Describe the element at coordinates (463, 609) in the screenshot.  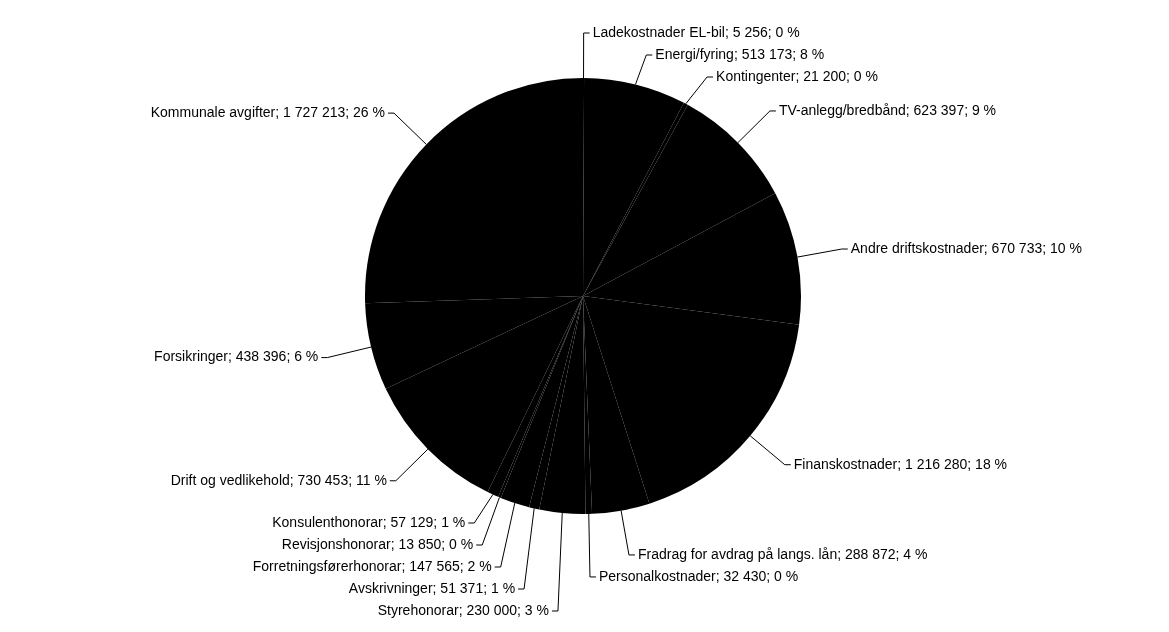
I see `slice-label: Styrehonorar; 230 000; 3 %` at that location.